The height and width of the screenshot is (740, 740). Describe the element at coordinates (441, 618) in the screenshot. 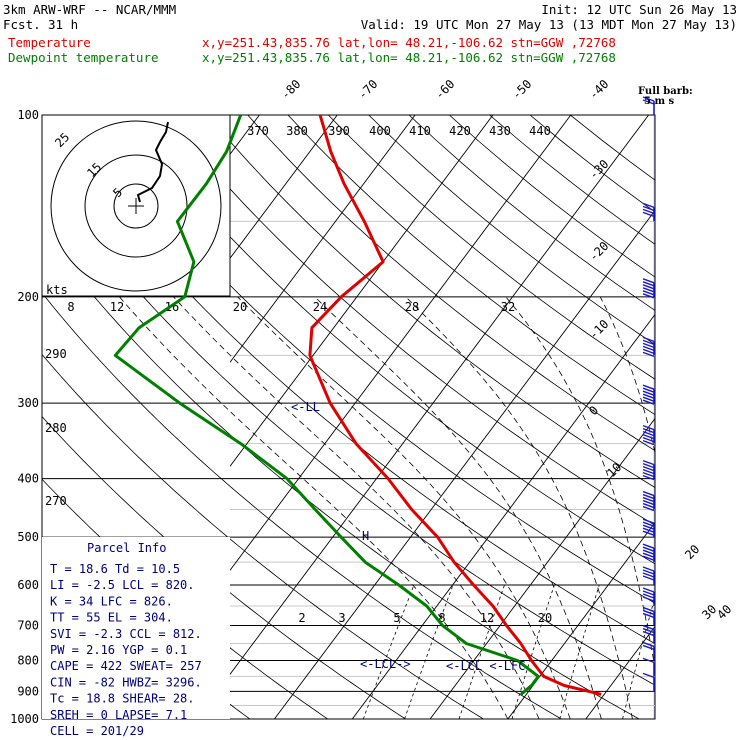

I see `mixing-ratio-label: 8` at that location.